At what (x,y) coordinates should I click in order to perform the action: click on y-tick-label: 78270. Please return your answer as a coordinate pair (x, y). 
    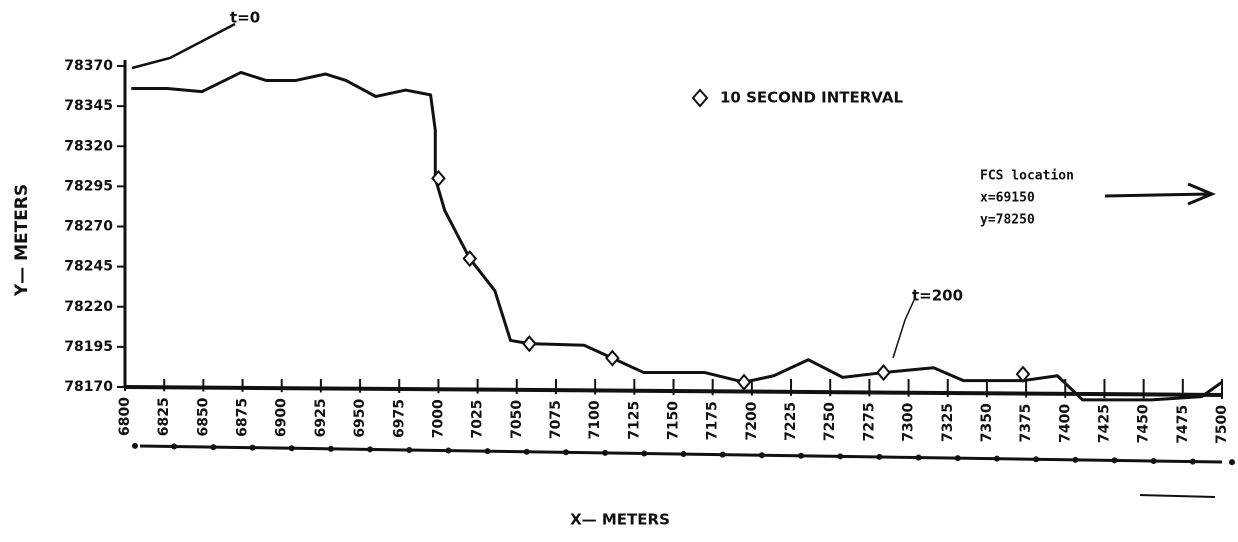
    Looking at the image, I should click on (88, 227).